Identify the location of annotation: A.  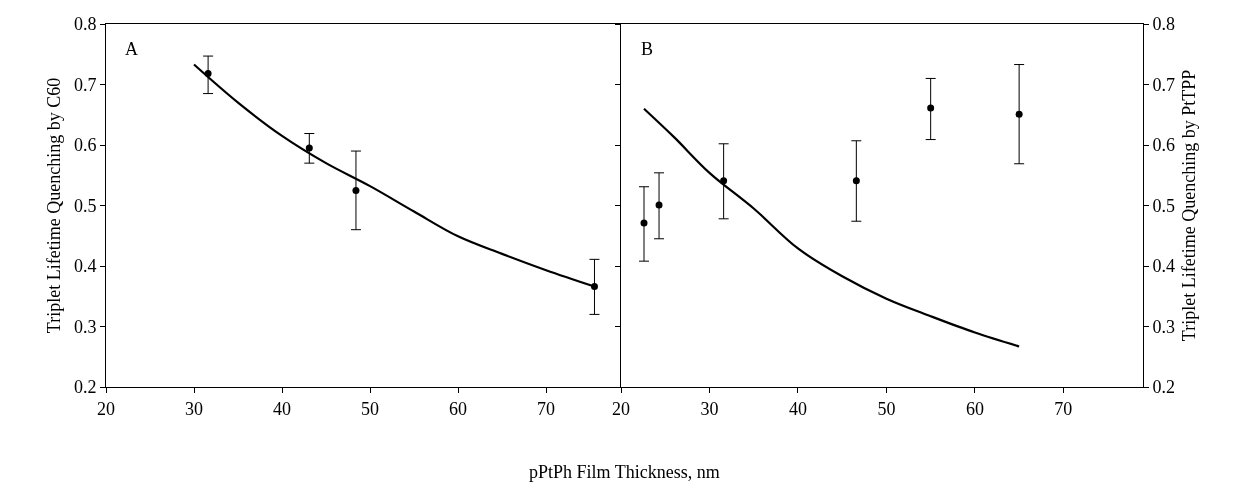
(131, 49).